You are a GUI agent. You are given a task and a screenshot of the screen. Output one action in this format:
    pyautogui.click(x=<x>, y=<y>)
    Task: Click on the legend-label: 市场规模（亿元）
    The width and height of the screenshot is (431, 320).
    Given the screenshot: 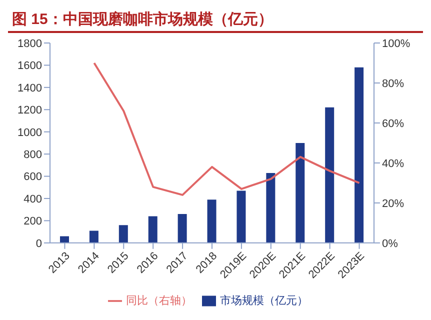 What is the action you would take?
    pyautogui.click(x=264, y=300)
    